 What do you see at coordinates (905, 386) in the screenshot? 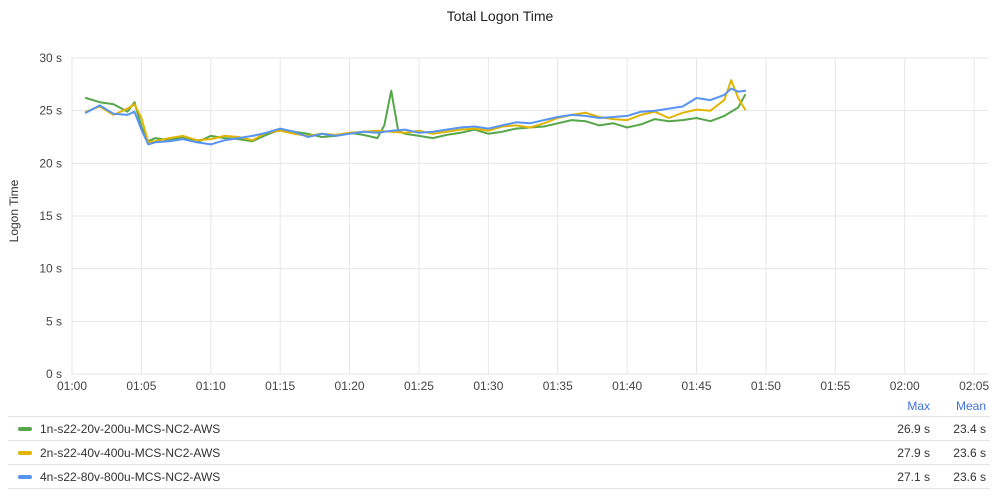
I see `x-tick-label: 02:00` at bounding box center [905, 386].